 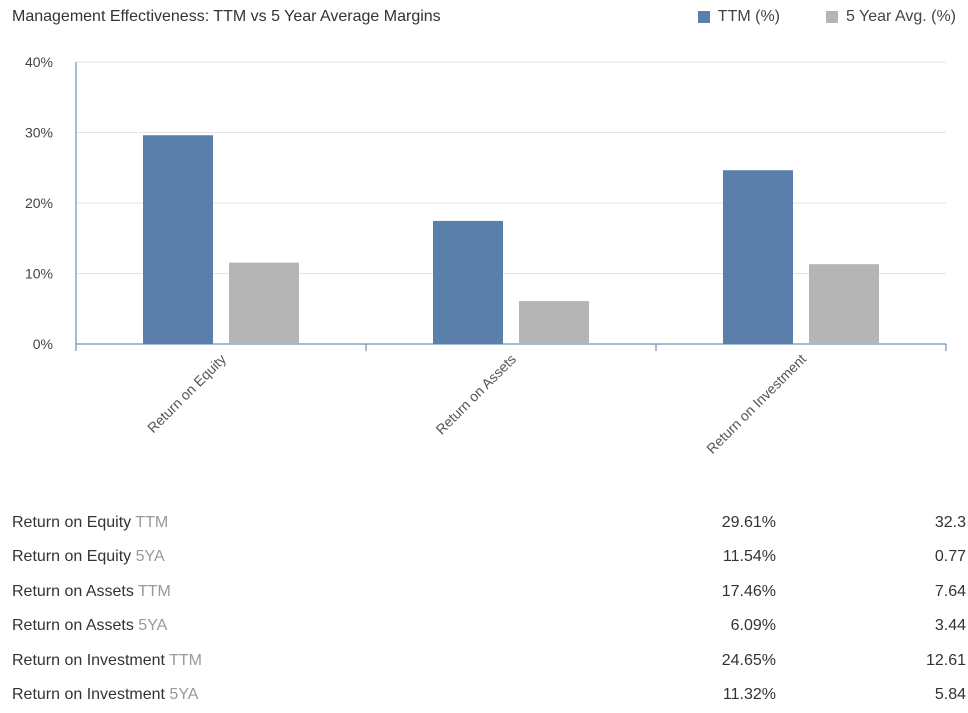 What do you see at coordinates (39, 62) in the screenshot?
I see `y-tick-label: 40%` at bounding box center [39, 62].